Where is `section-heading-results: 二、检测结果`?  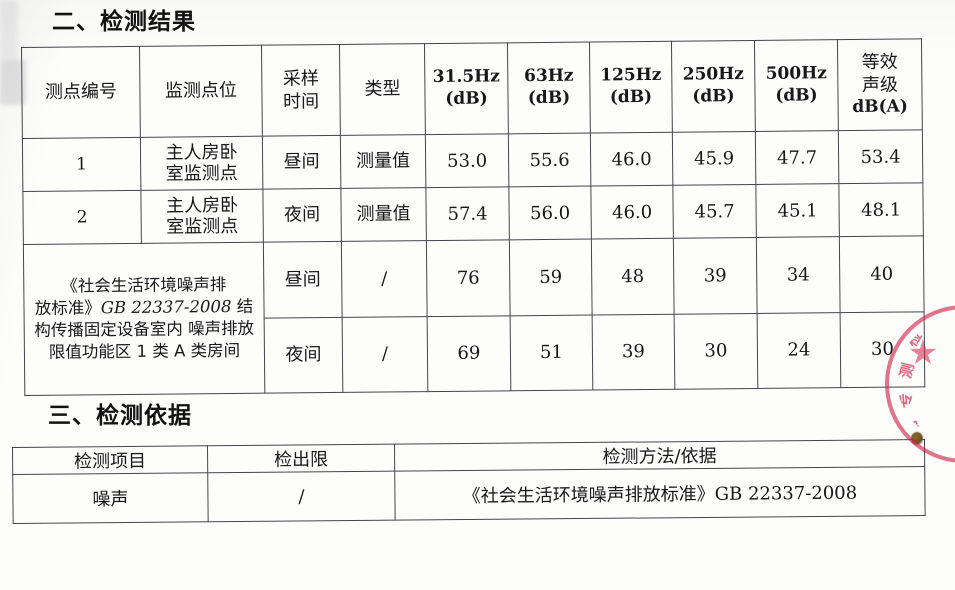
section-heading-results: 二、检测结果 is located at coordinates (124, 22).